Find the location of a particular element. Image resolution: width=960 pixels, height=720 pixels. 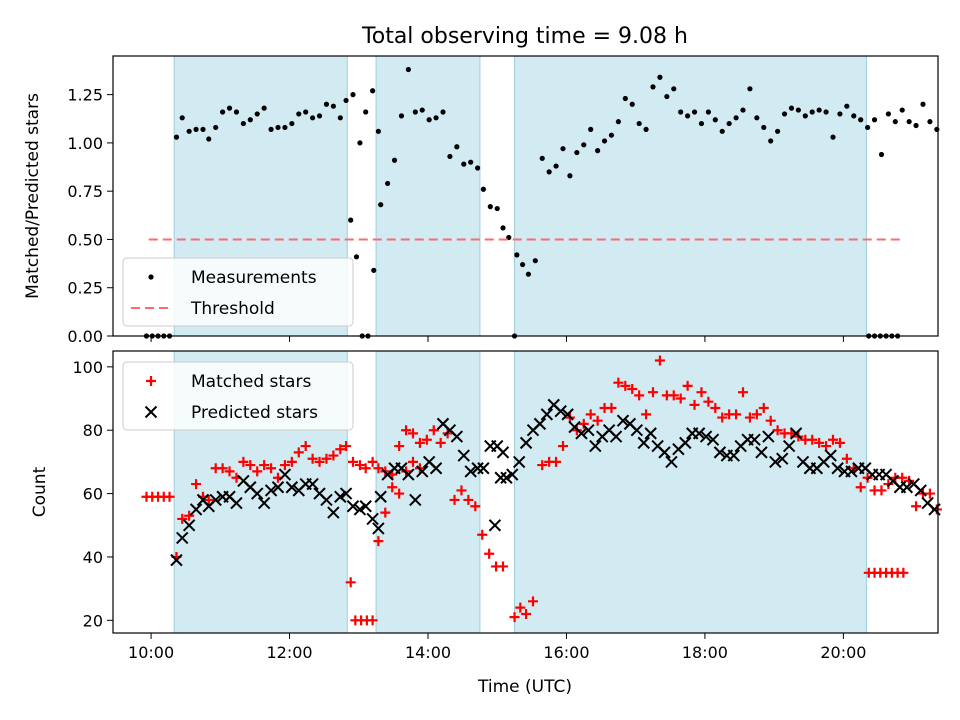

x-tick-label: 14:00 is located at coordinates (428, 652).